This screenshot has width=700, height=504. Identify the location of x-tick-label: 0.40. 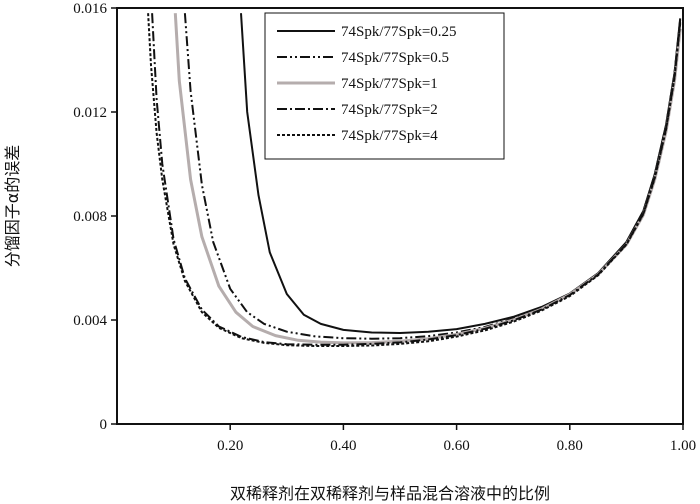
(343, 446).